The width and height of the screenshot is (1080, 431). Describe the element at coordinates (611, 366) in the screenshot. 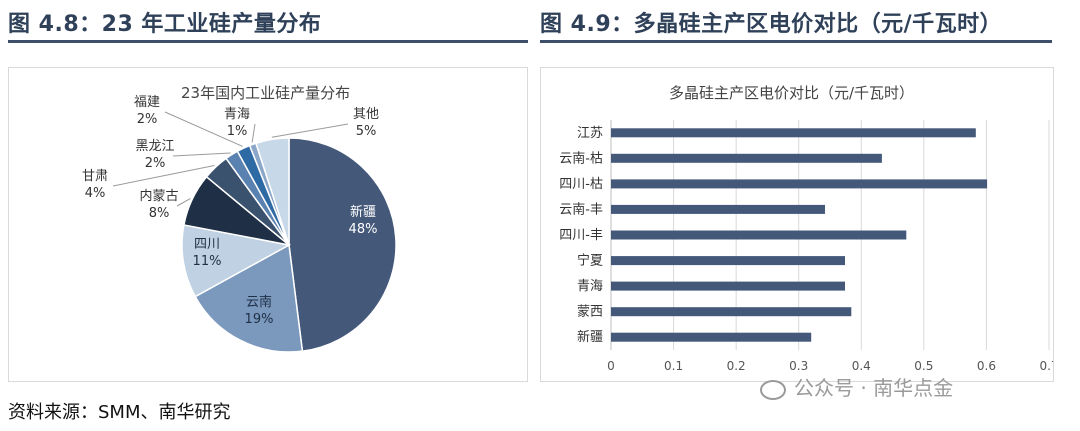

I see `x-tick-label-0: 0` at that location.